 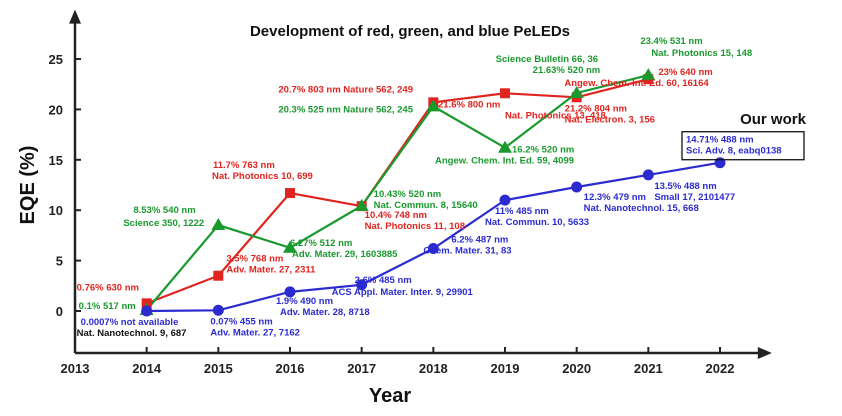 I want to click on data-label: 2.6% 485 nm, so click(x=383, y=280).